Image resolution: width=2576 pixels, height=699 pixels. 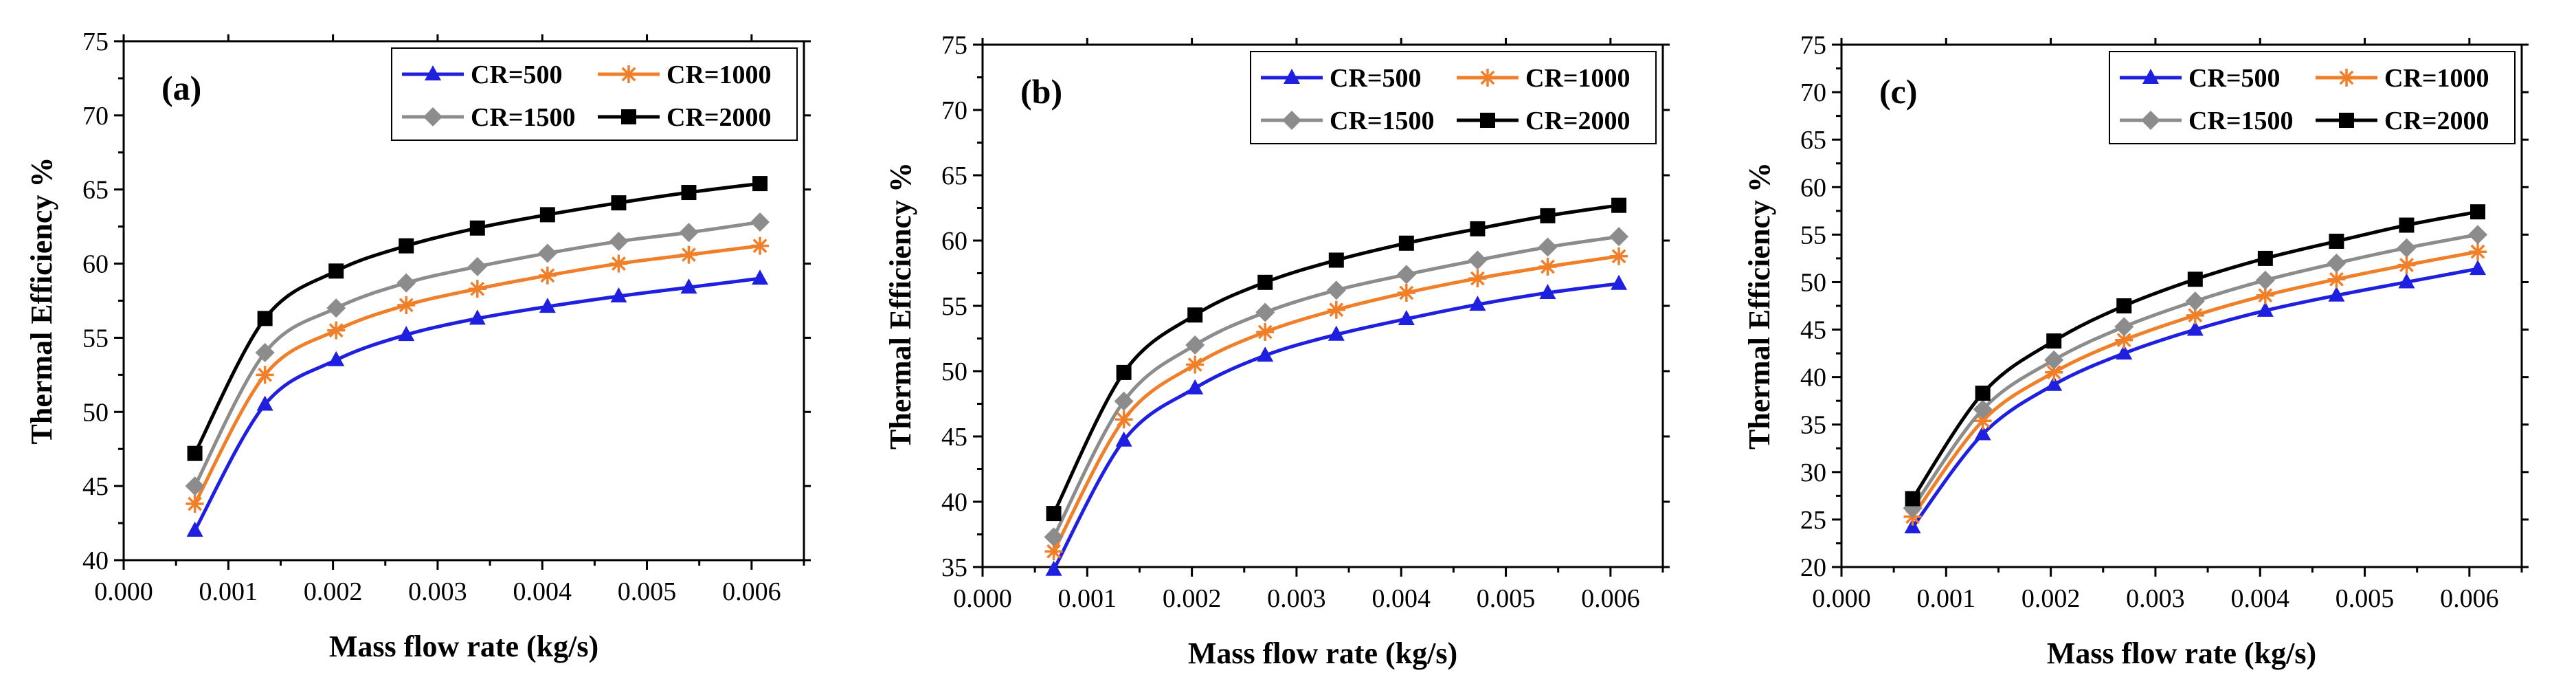 I want to click on panel-3-y-tick-label: 25, so click(x=1813, y=520).